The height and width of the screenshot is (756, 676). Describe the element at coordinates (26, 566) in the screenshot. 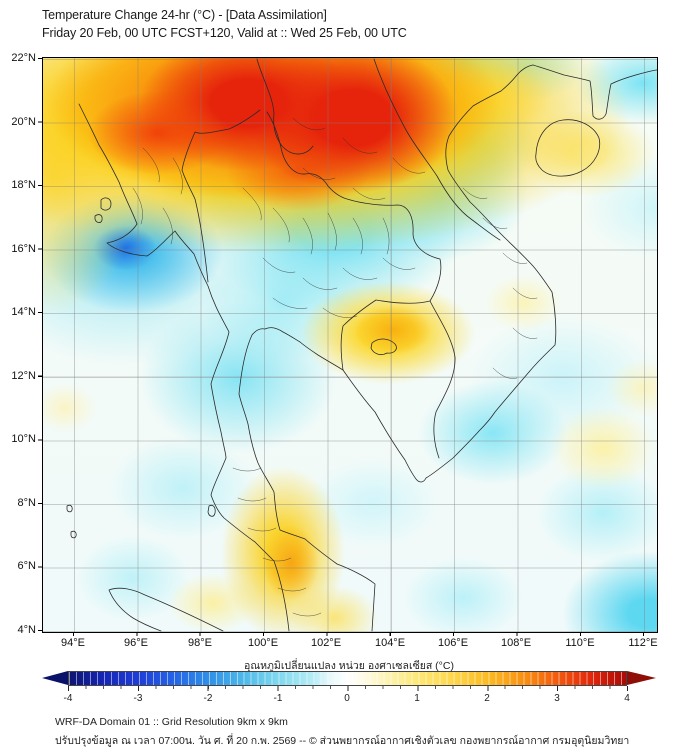

I see `y-axis-label: 6°N` at that location.